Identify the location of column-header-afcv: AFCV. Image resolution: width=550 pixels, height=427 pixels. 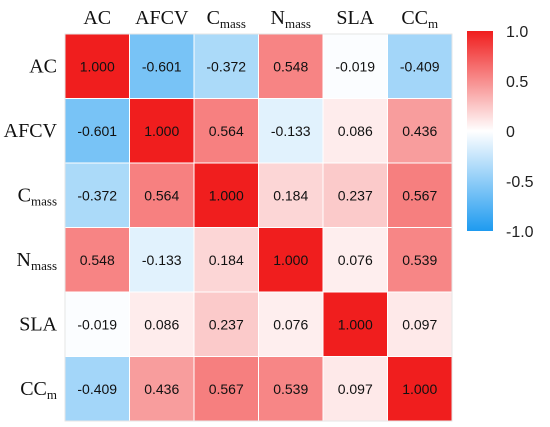
(162, 18).